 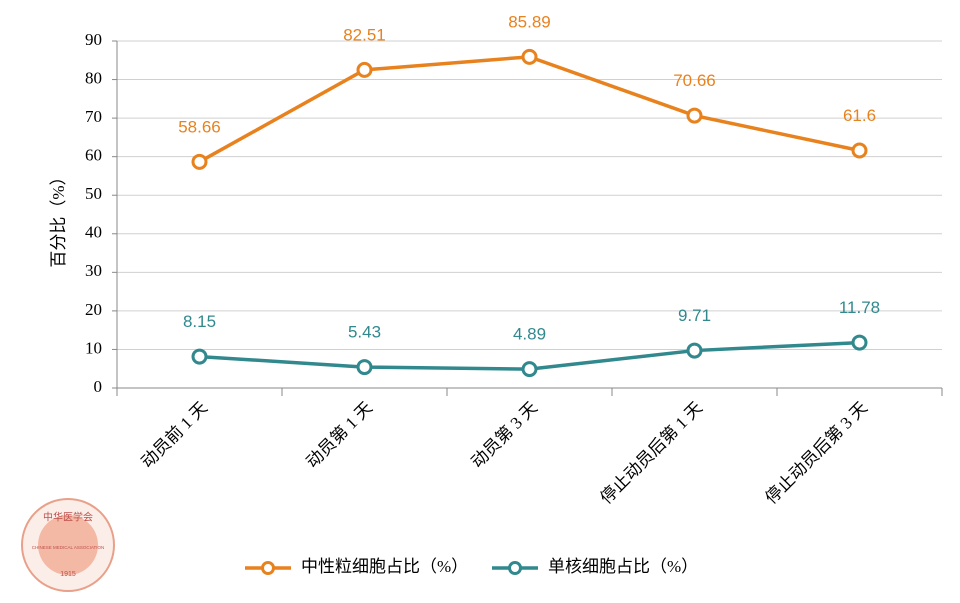 I want to click on logo-subtext: CHINESE MEDICAL ASSOCIATION, so click(x=68, y=547).